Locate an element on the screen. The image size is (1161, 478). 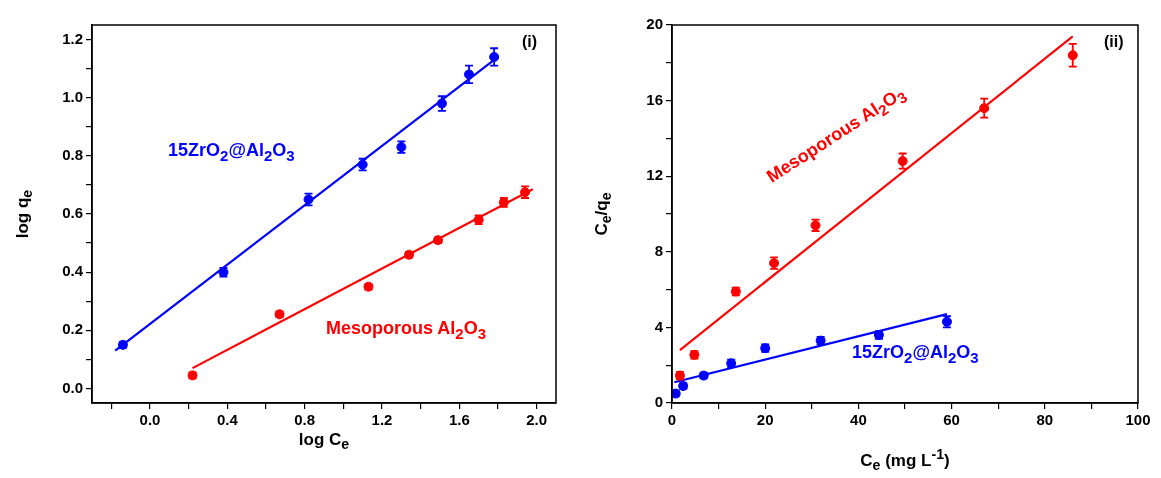
x-tick-label: 1.6 is located at coordinates (459, 420).